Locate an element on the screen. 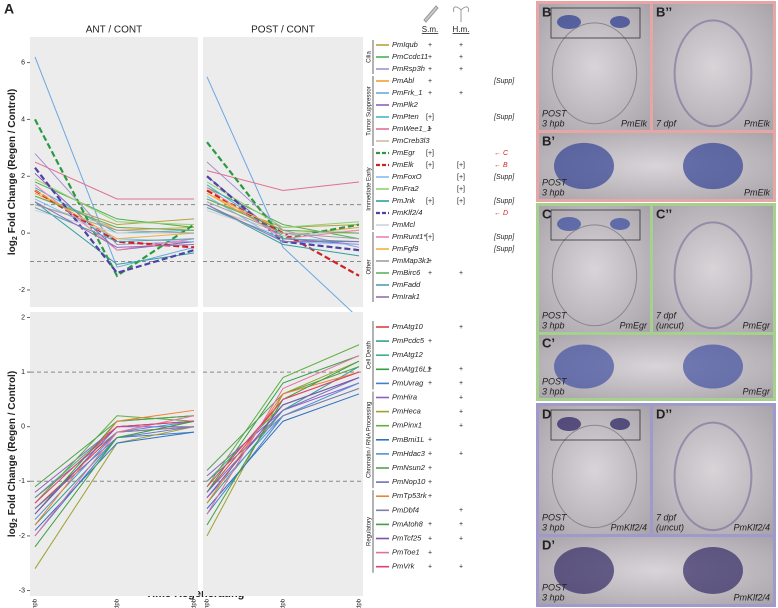  gene-caption: PmElk is located at coordinates (757, 123).